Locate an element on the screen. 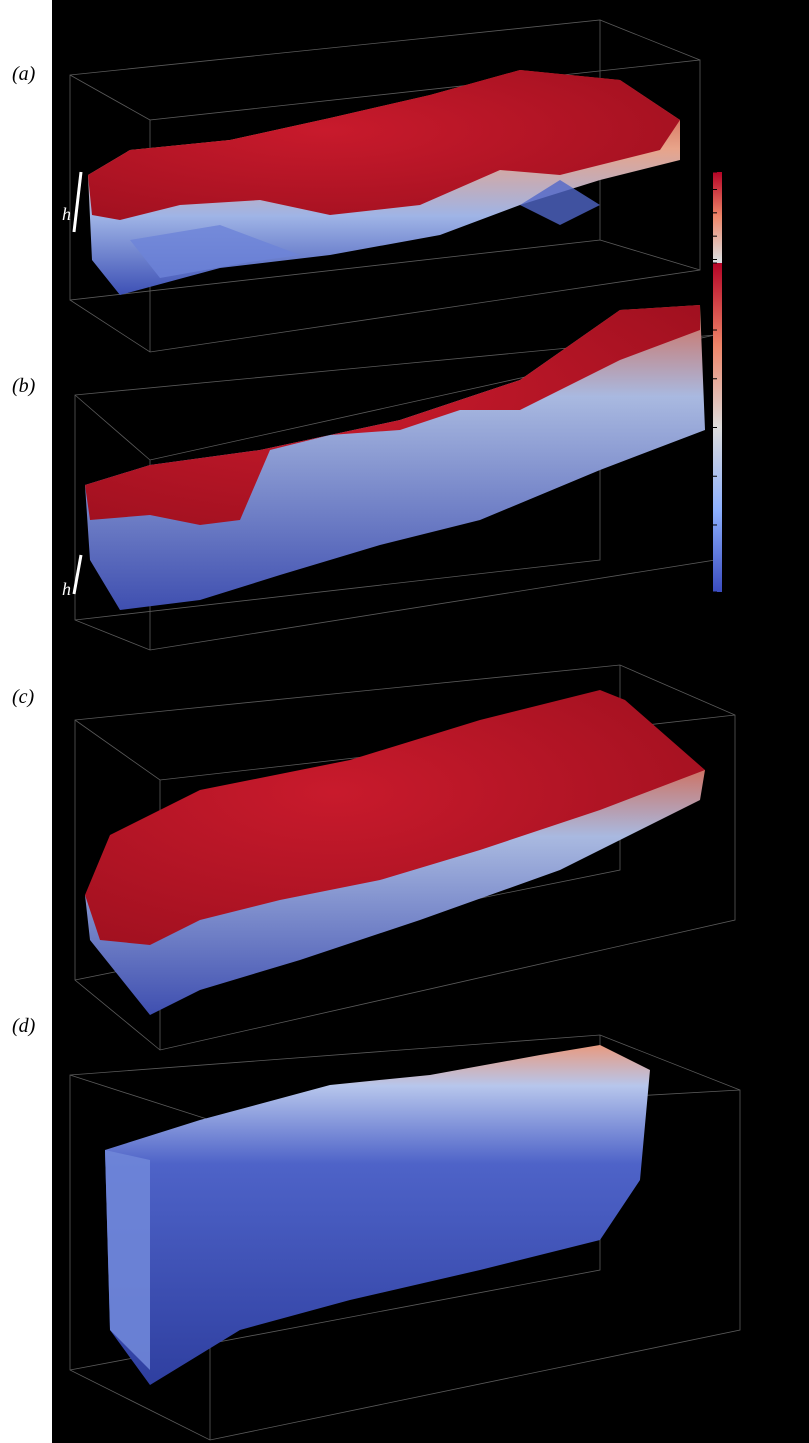 This screenshot has width=809, height=1443. colorbar-tick-label: 0.325 is located at coordinates (741, 591).